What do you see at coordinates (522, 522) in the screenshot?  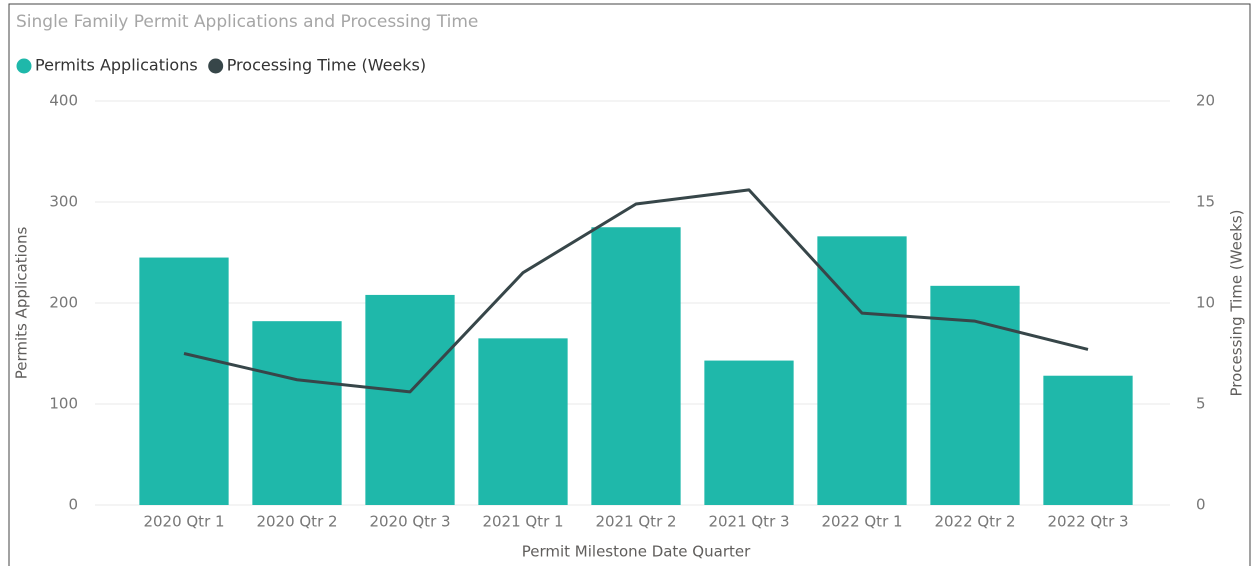 I see `x-tick-label: 2021 Qtr 1` at bounding box center [522, 522].